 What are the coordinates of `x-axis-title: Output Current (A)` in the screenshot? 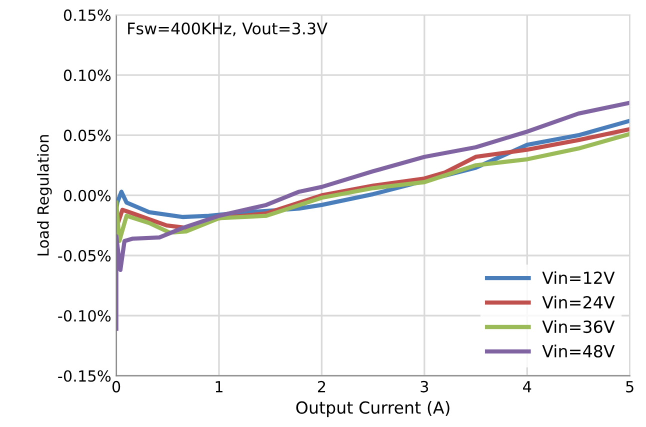 It's located at (373, 409).